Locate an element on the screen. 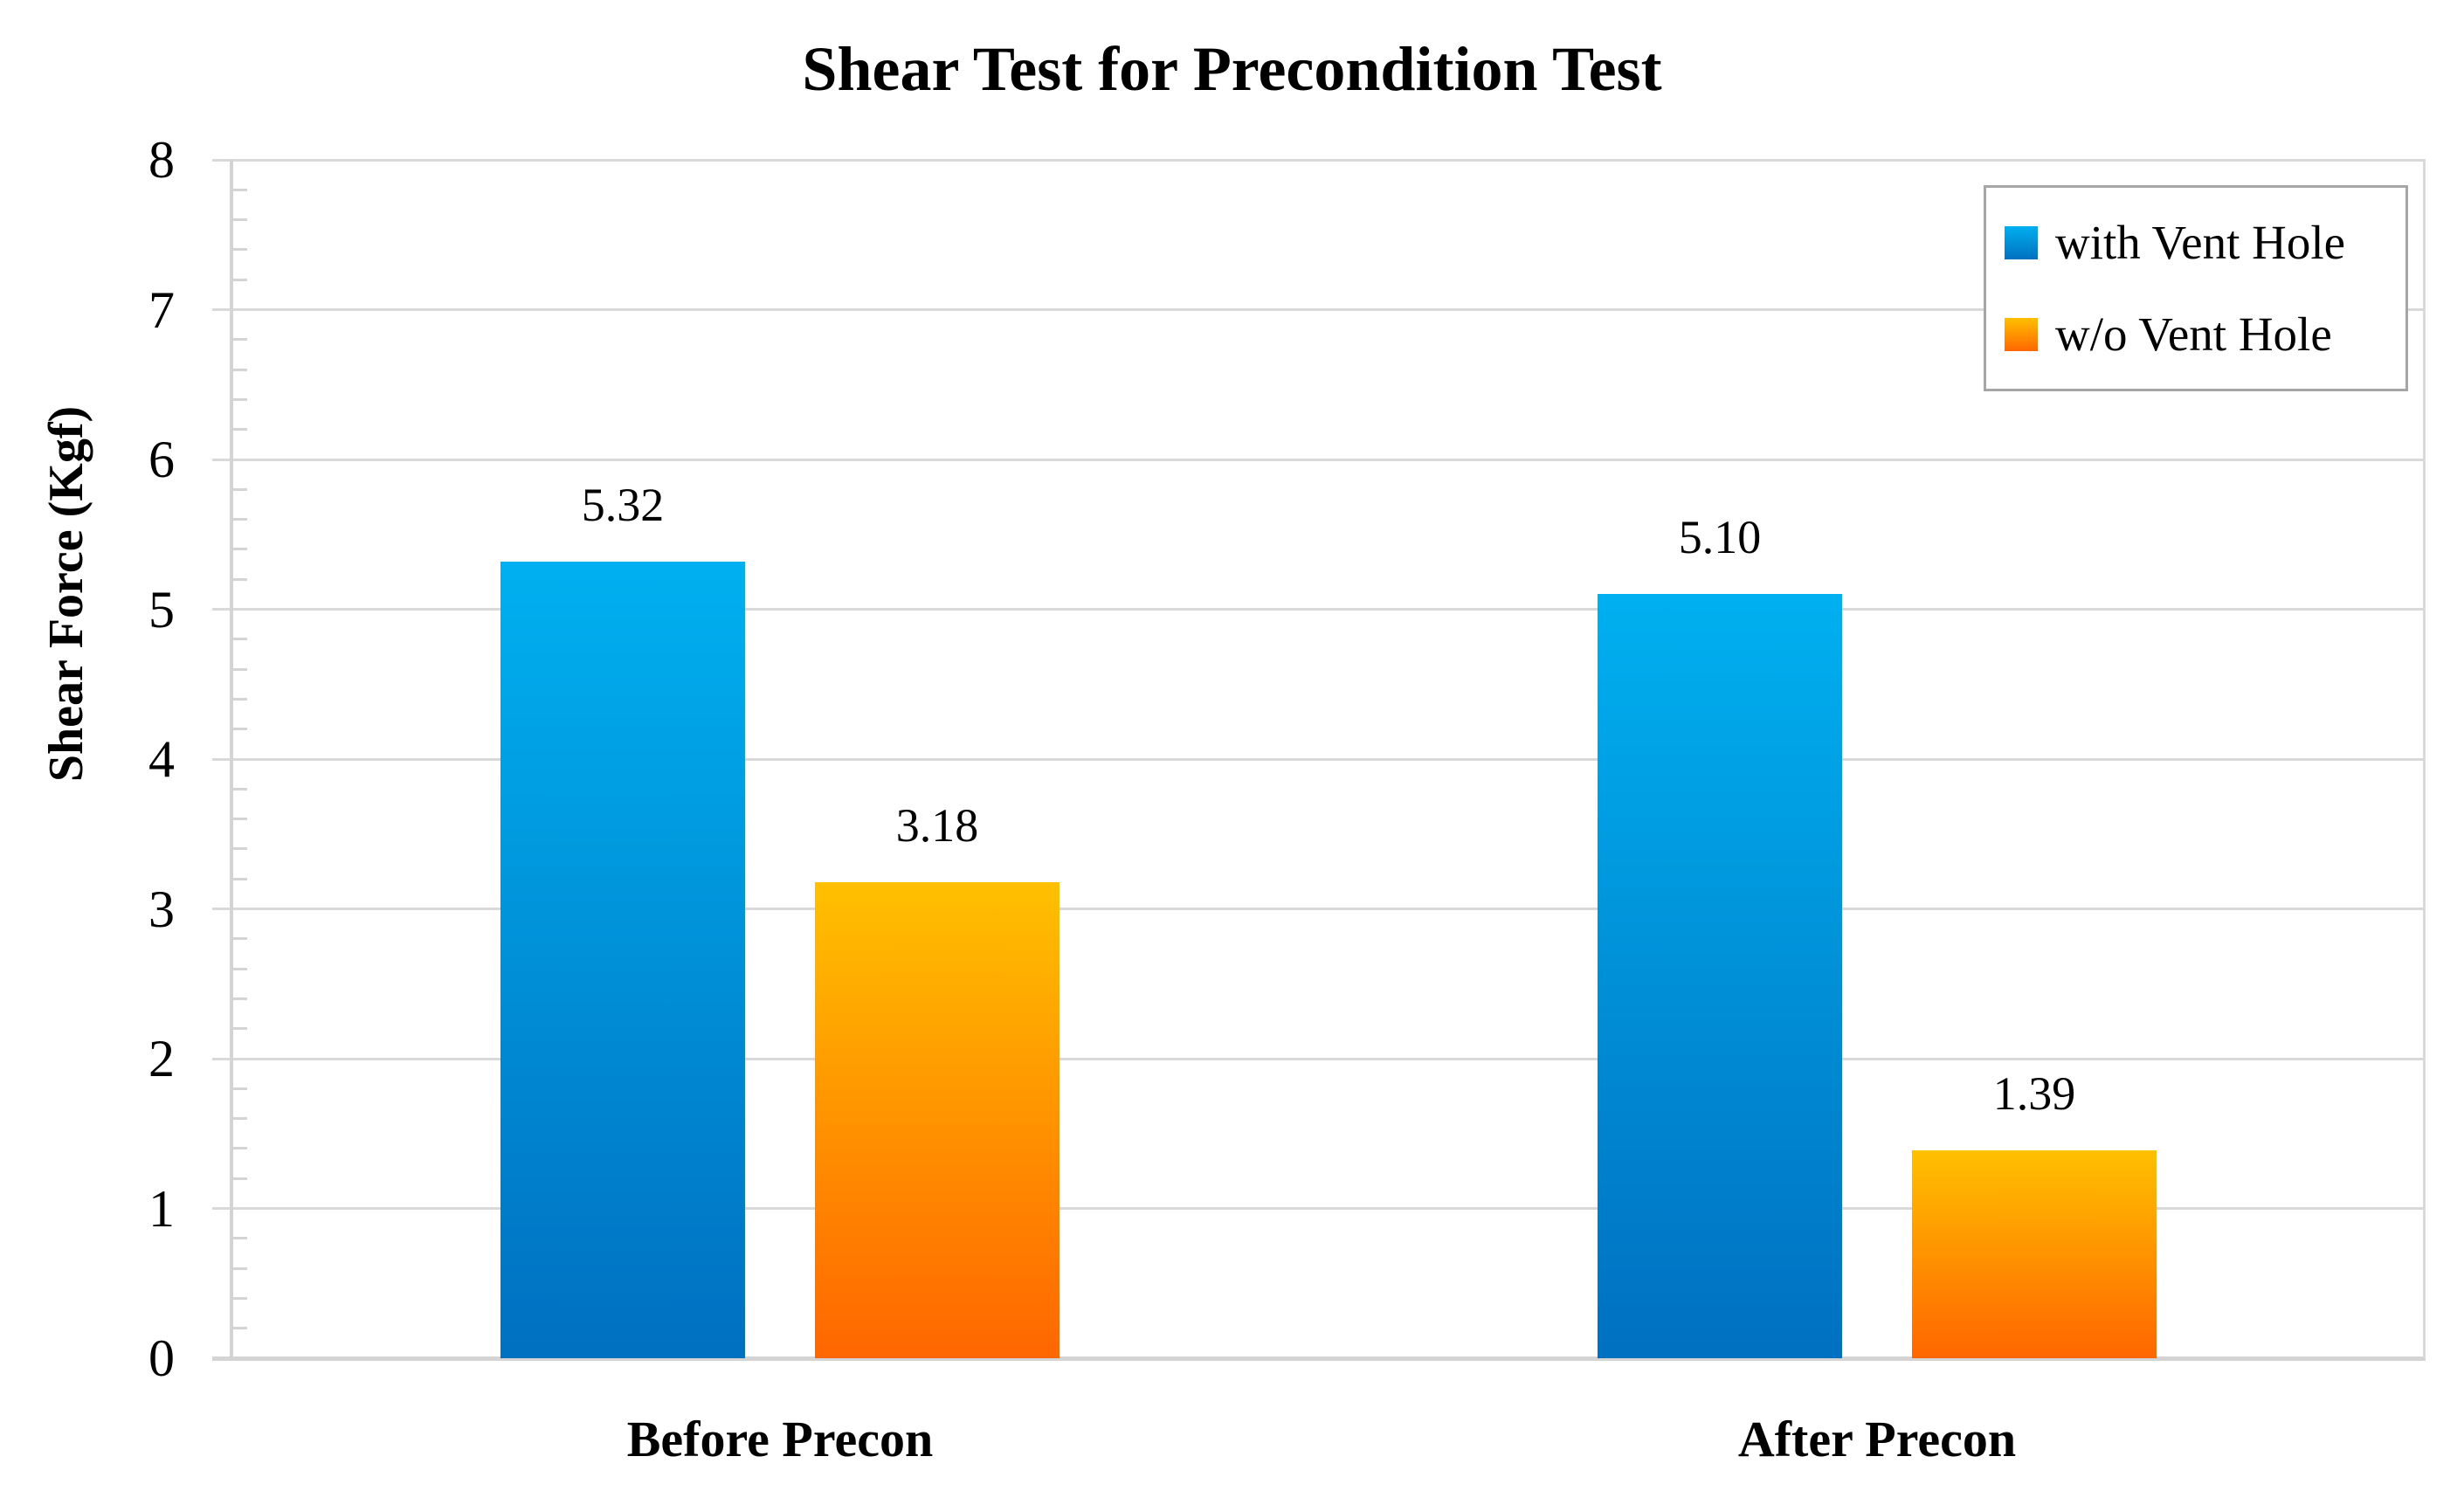 This screenshot has width=2464, height=1491. legend-entry-with-vent-hole: with Vent Hole is located at coordinates (2205, 242).